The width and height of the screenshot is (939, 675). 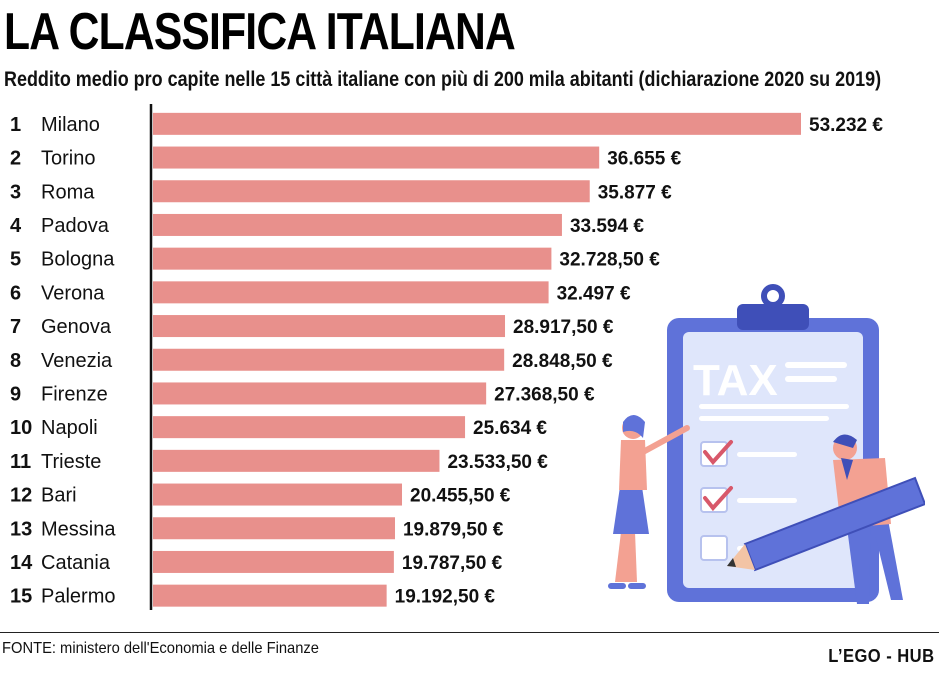 I want to click on category-label: Verona, so click(x=73, y=293).